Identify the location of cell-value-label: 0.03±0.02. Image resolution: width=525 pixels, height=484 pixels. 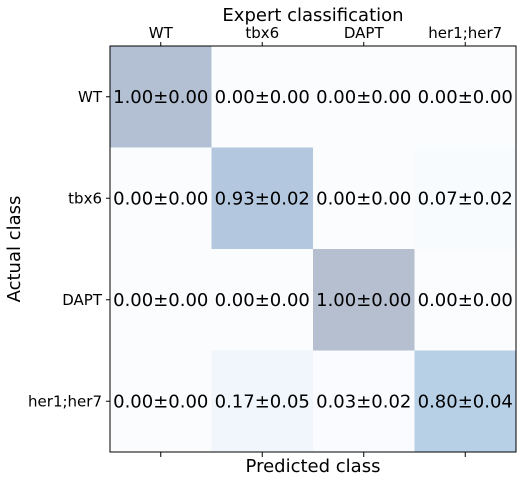
(363, 401).